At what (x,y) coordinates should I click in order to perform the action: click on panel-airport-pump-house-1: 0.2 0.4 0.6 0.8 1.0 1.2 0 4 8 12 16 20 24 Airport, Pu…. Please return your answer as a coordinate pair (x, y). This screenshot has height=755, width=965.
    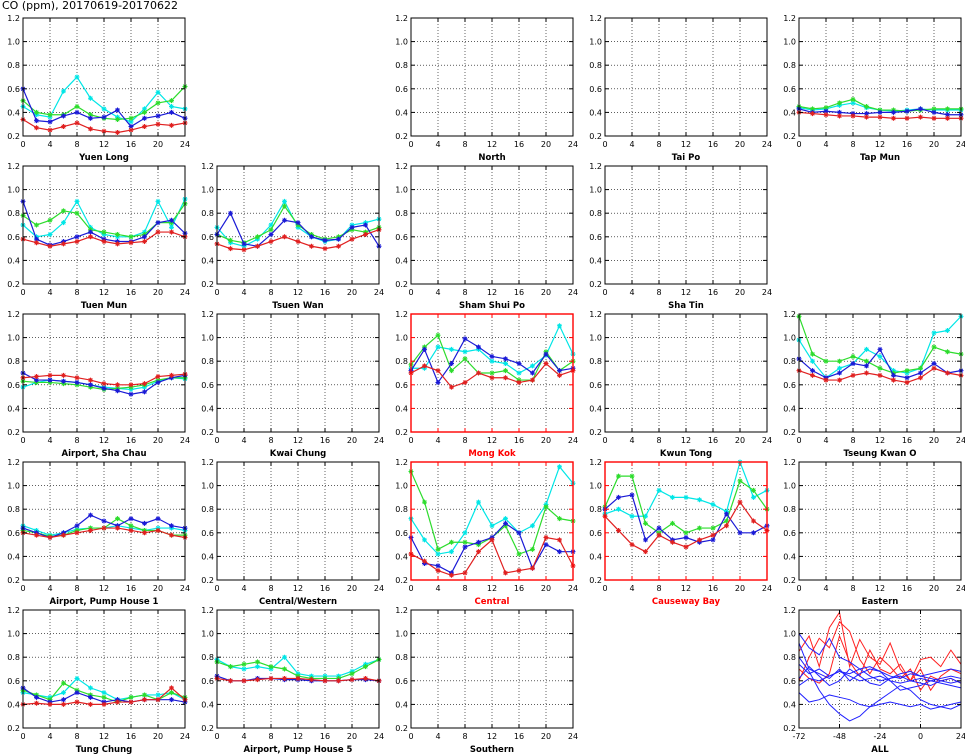
    Looking at the image, I should click on (98, 532).